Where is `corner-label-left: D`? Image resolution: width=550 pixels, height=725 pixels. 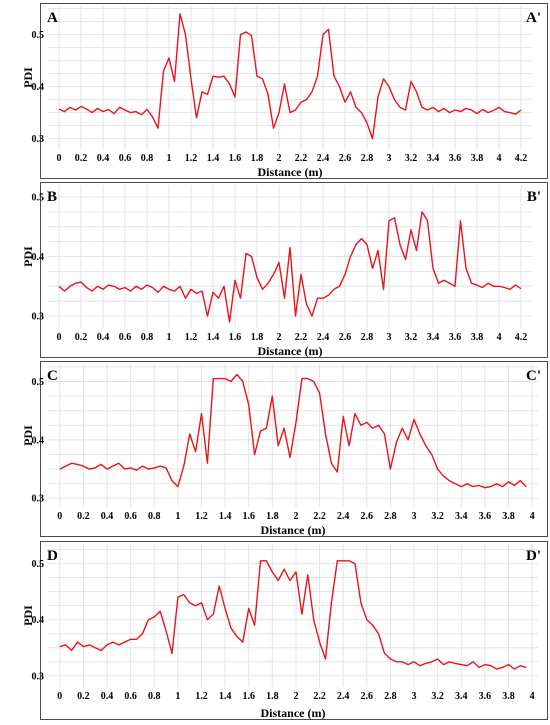 corner-label-left: D is located at coordinates (52, 556).